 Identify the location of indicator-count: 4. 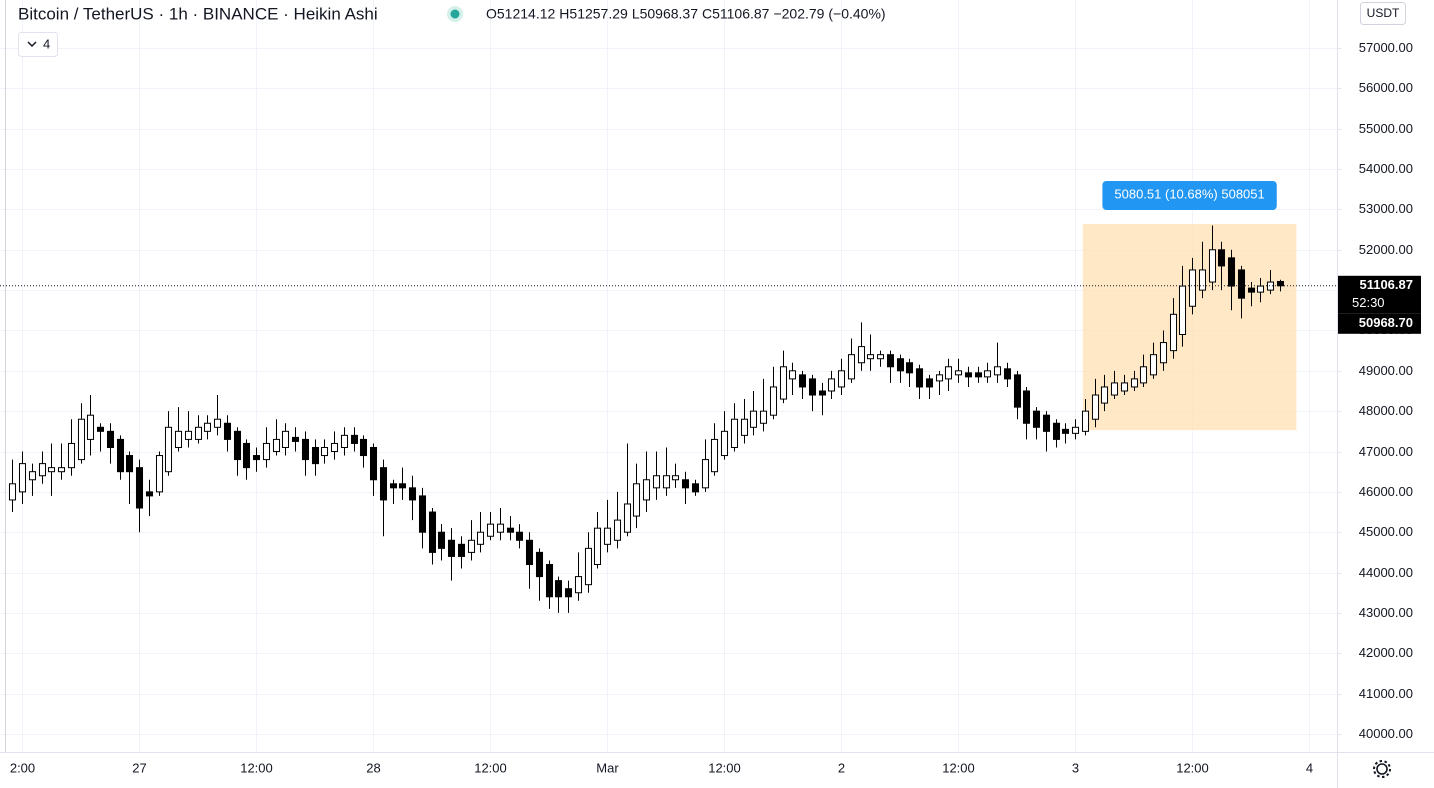
(46, 43).